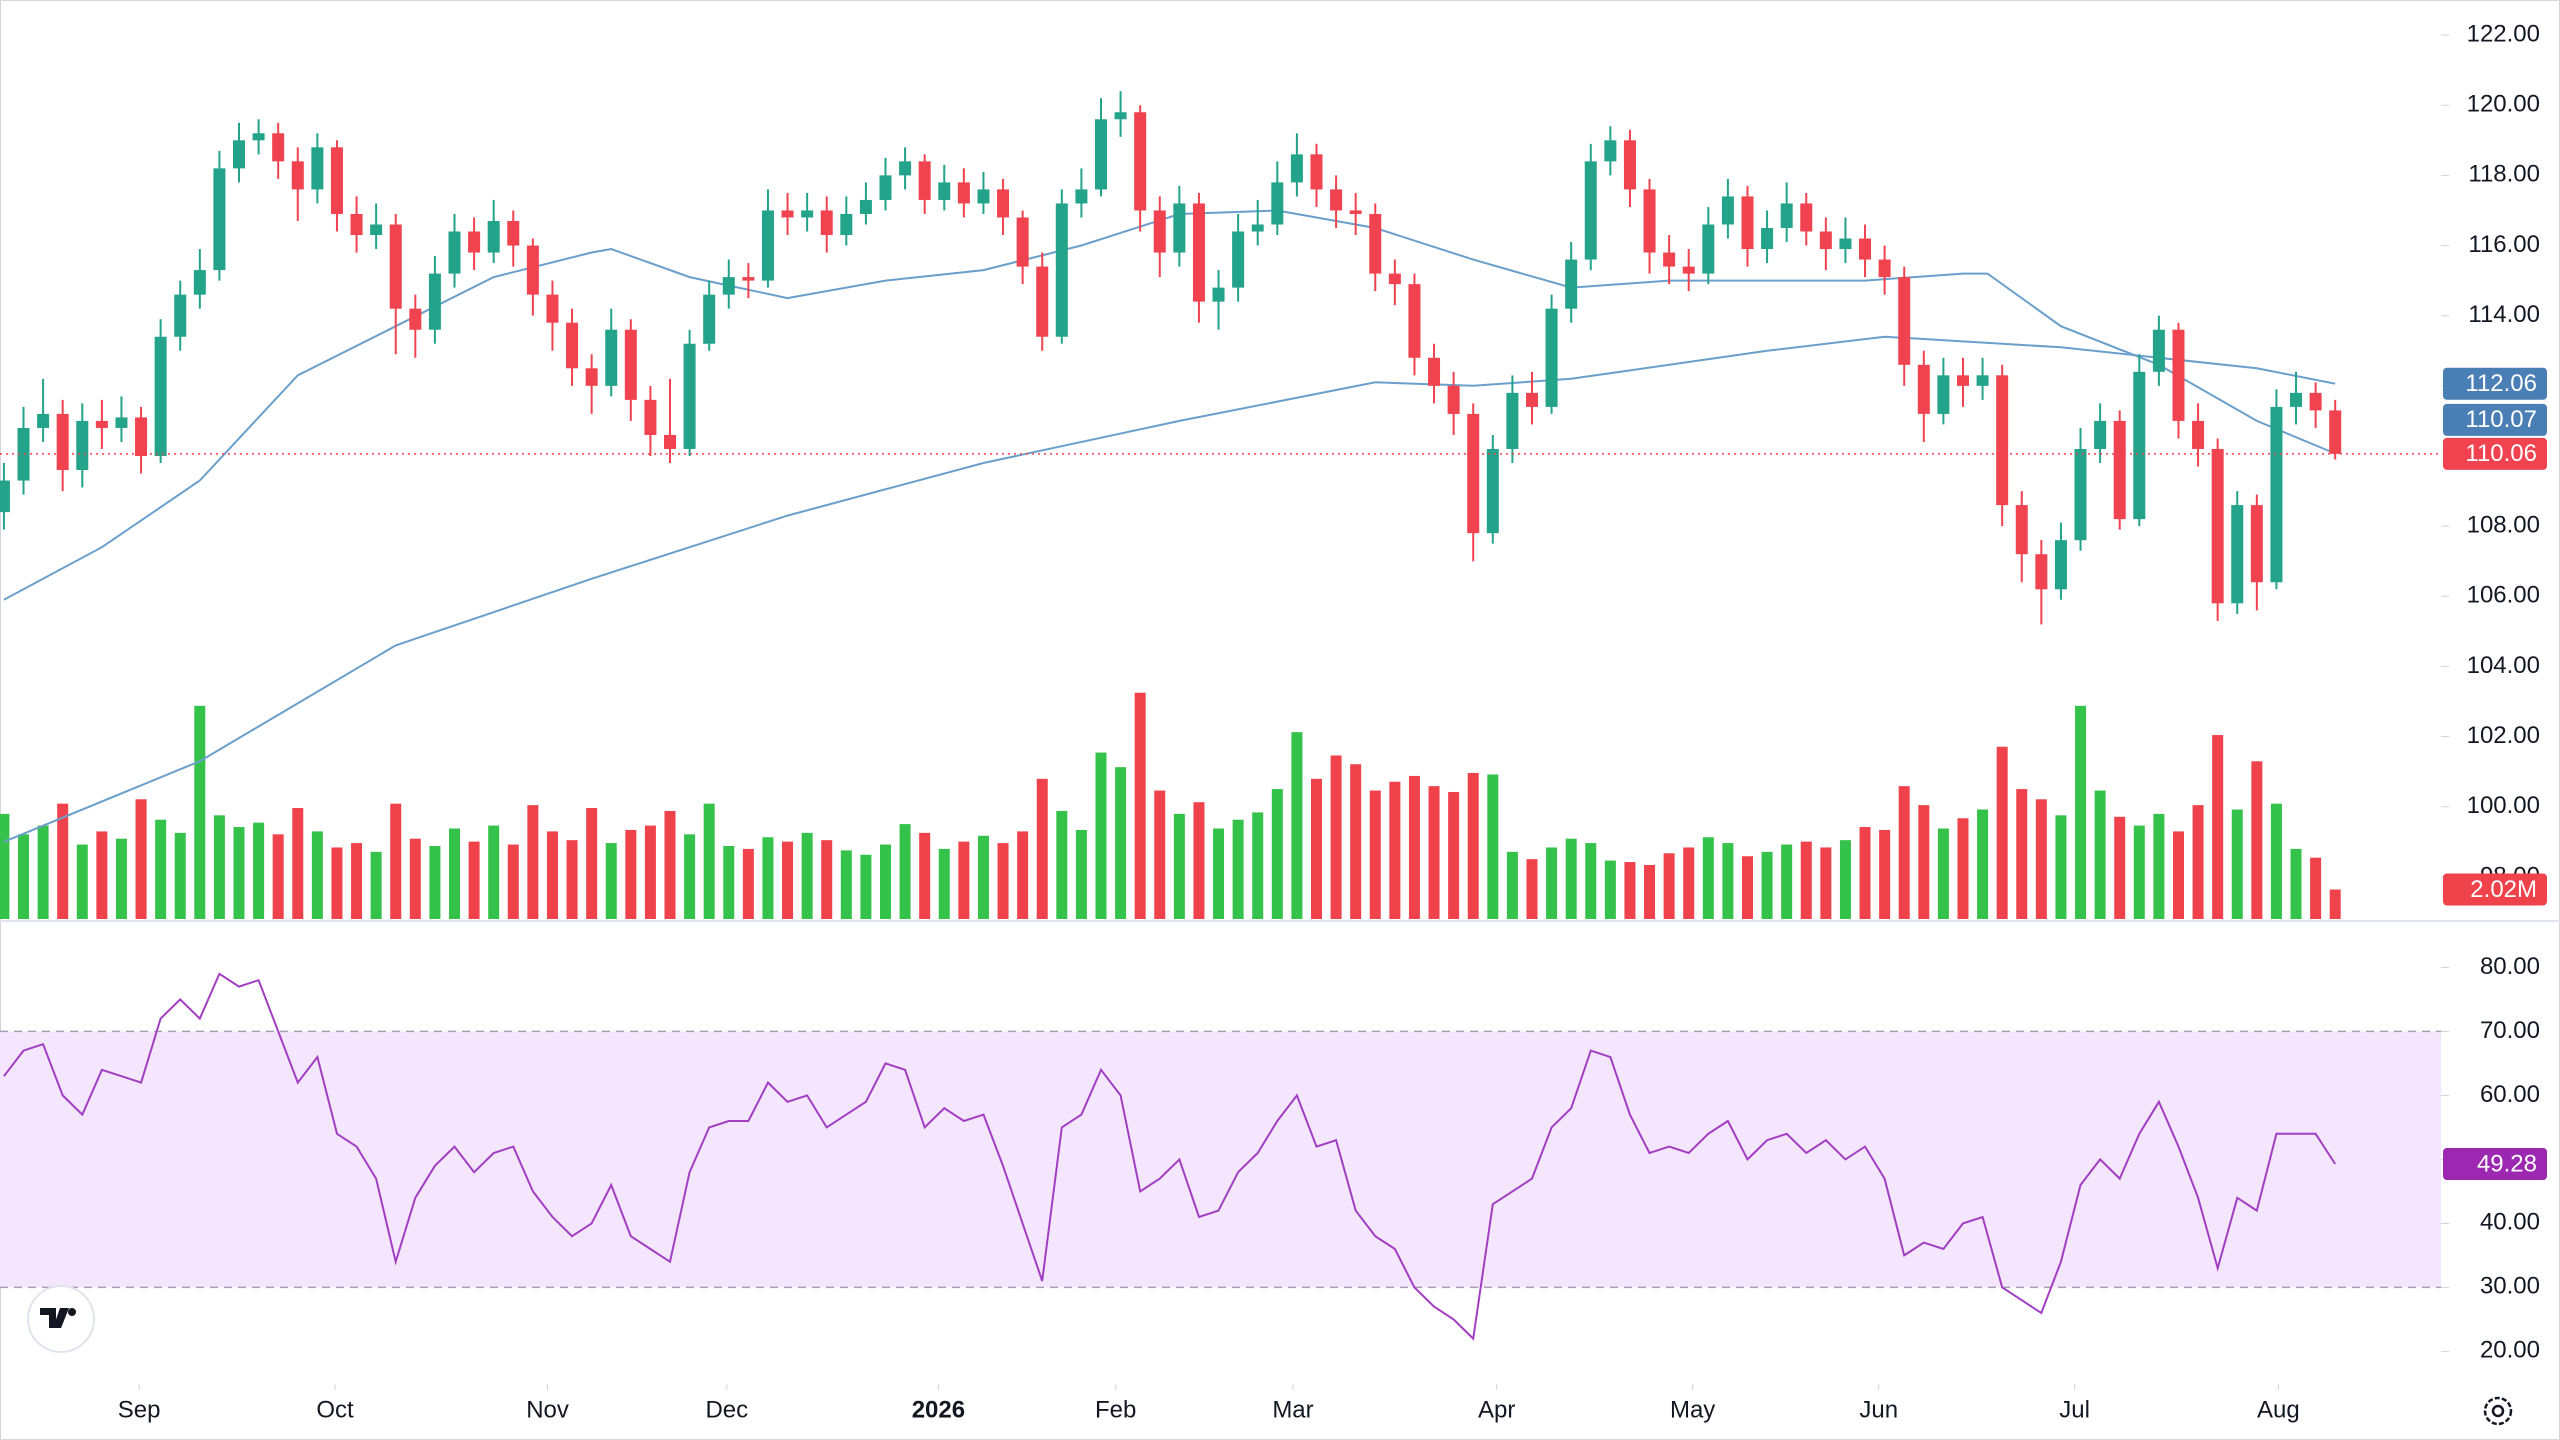 The height and width of the screenshot is (1440, 2560). I want to click on y-tick-label: 100.00, so click(2503, 805).